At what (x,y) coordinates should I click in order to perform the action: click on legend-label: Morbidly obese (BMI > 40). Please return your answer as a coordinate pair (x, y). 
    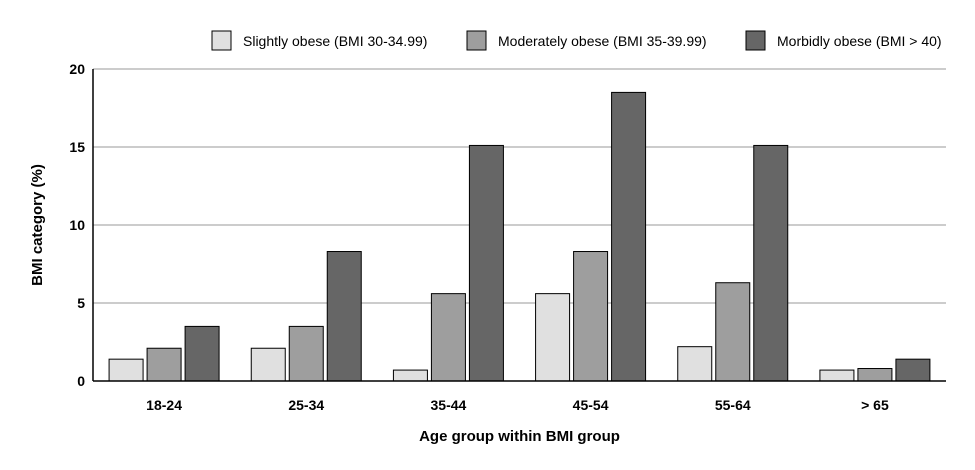
    Looking at the image, I should click on (859, 41).